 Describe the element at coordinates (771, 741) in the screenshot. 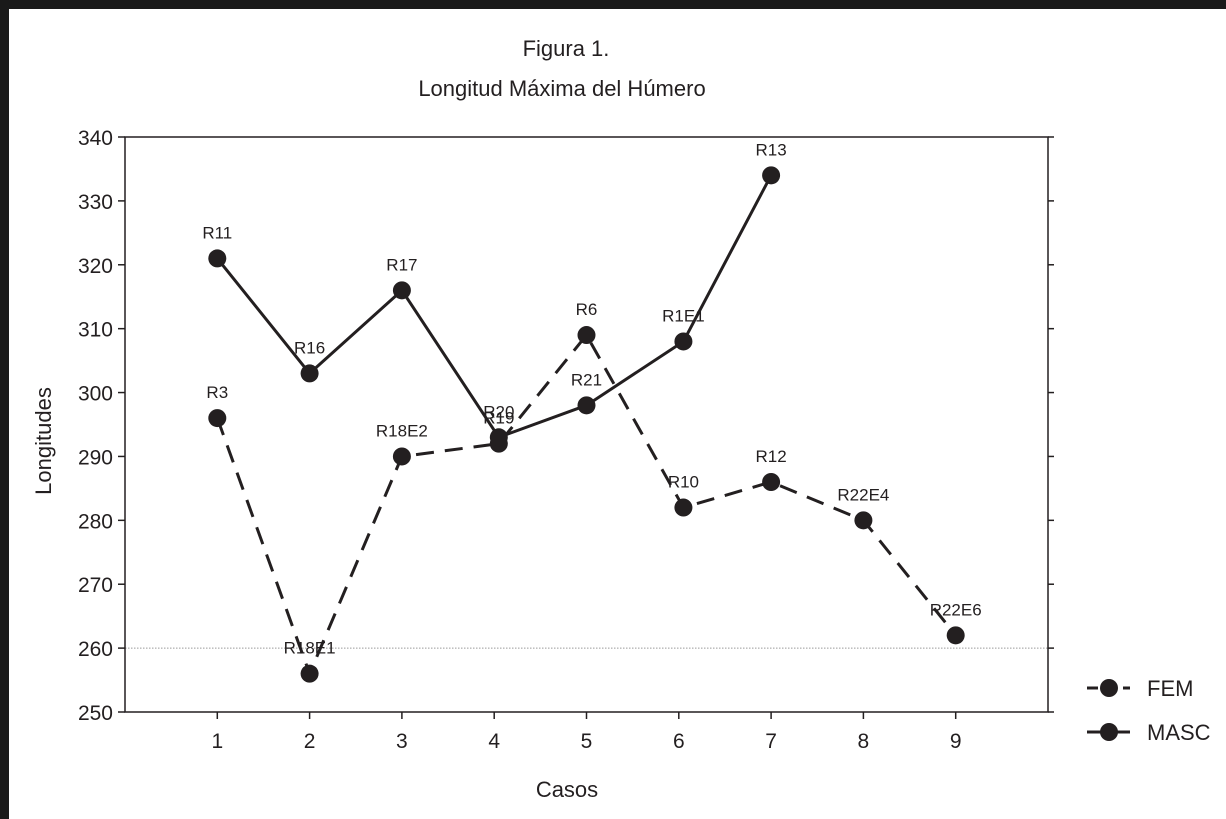

I see `x-tick-label: 7` at that location.